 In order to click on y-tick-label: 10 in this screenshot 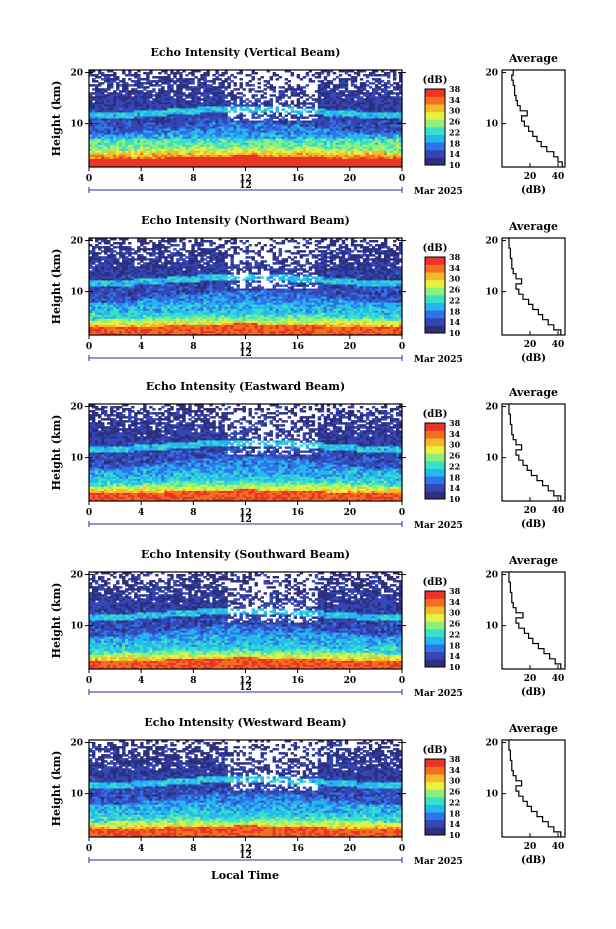, I will do `click(76, 125)`.